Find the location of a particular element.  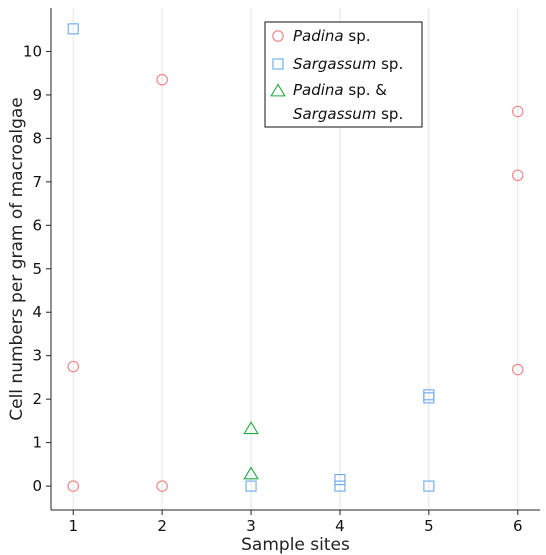

y-tick-label-2: 2 is located at coordinates (37, 399).